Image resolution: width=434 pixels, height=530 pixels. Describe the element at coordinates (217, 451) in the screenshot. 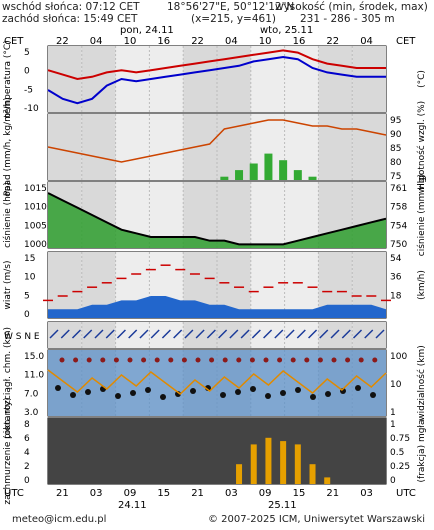

I see `cloud-cover-bg` at that location.